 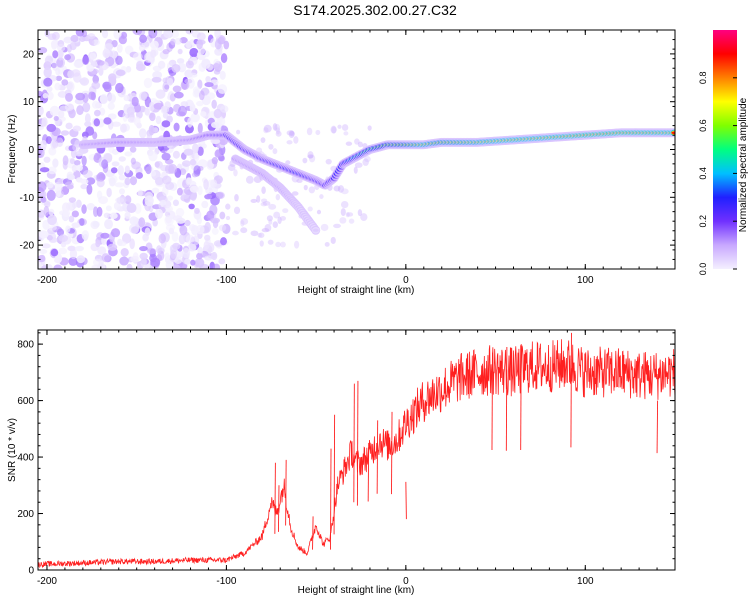 What do you see at coordinates (585, 280) in the screenshot?
I see `spectrogram-xtick-label: 100` at bounding box center [585, 280].